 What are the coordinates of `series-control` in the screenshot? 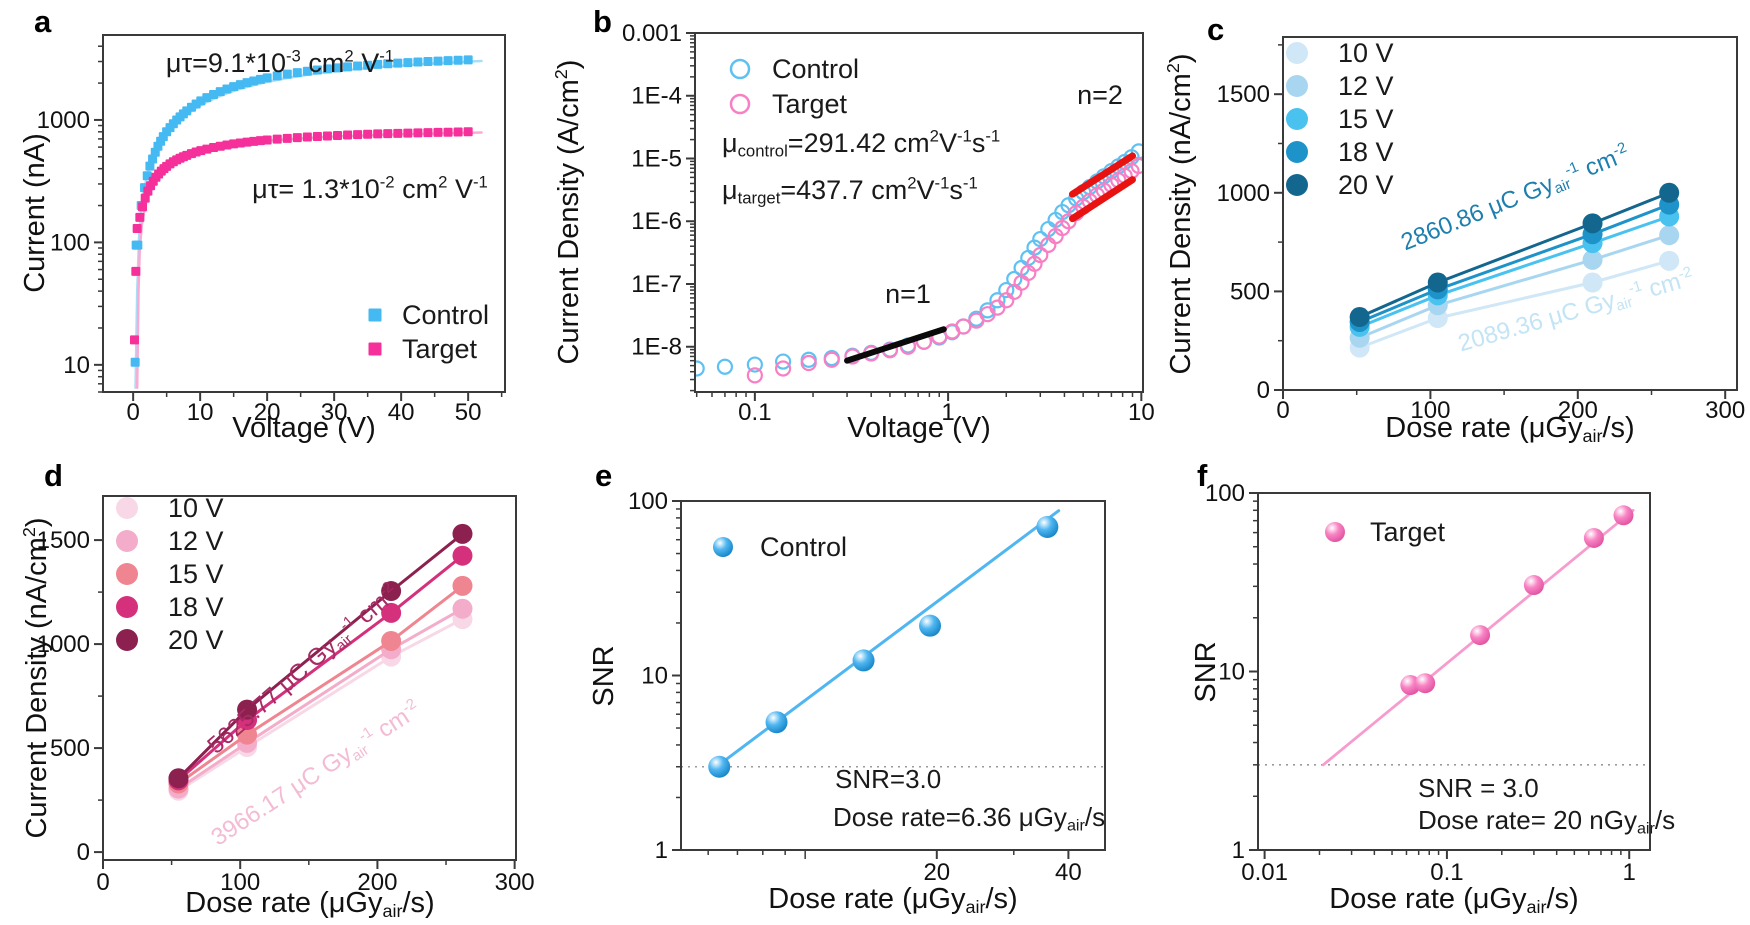 It's located at (883, 646).